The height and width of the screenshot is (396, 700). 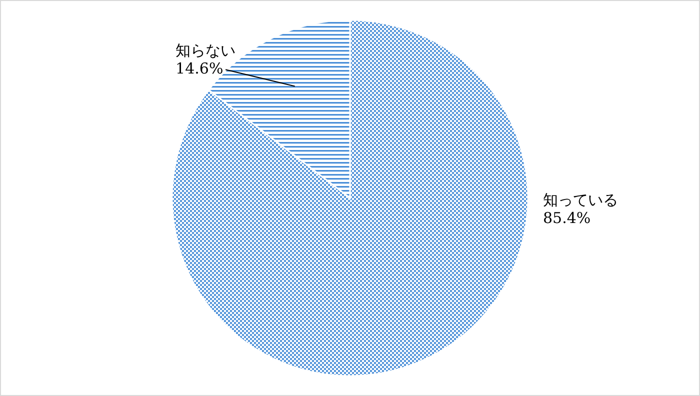 What do you see at coordinates (200, 69) in the screenshot?
I see `data-label: 14.6%` at bounding box center [200, 69].